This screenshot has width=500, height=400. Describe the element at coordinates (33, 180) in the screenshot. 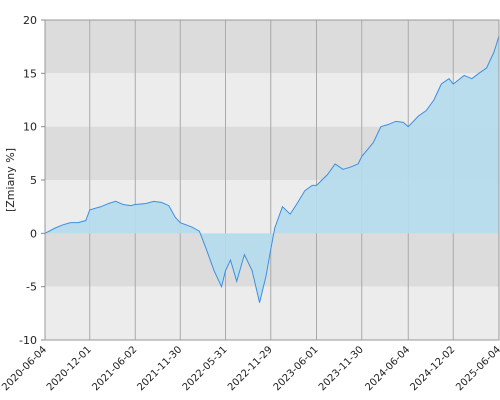

I see `y-tick-label: 5` at that location.